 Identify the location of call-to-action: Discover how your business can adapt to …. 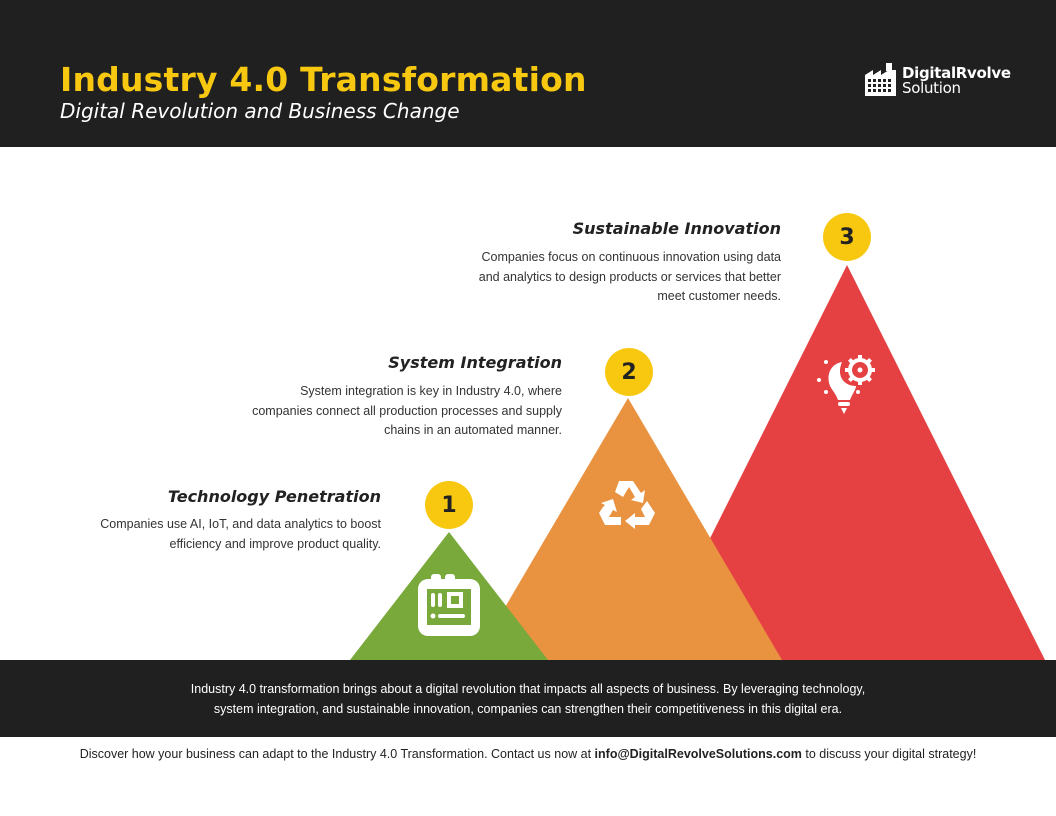
(528, 754).